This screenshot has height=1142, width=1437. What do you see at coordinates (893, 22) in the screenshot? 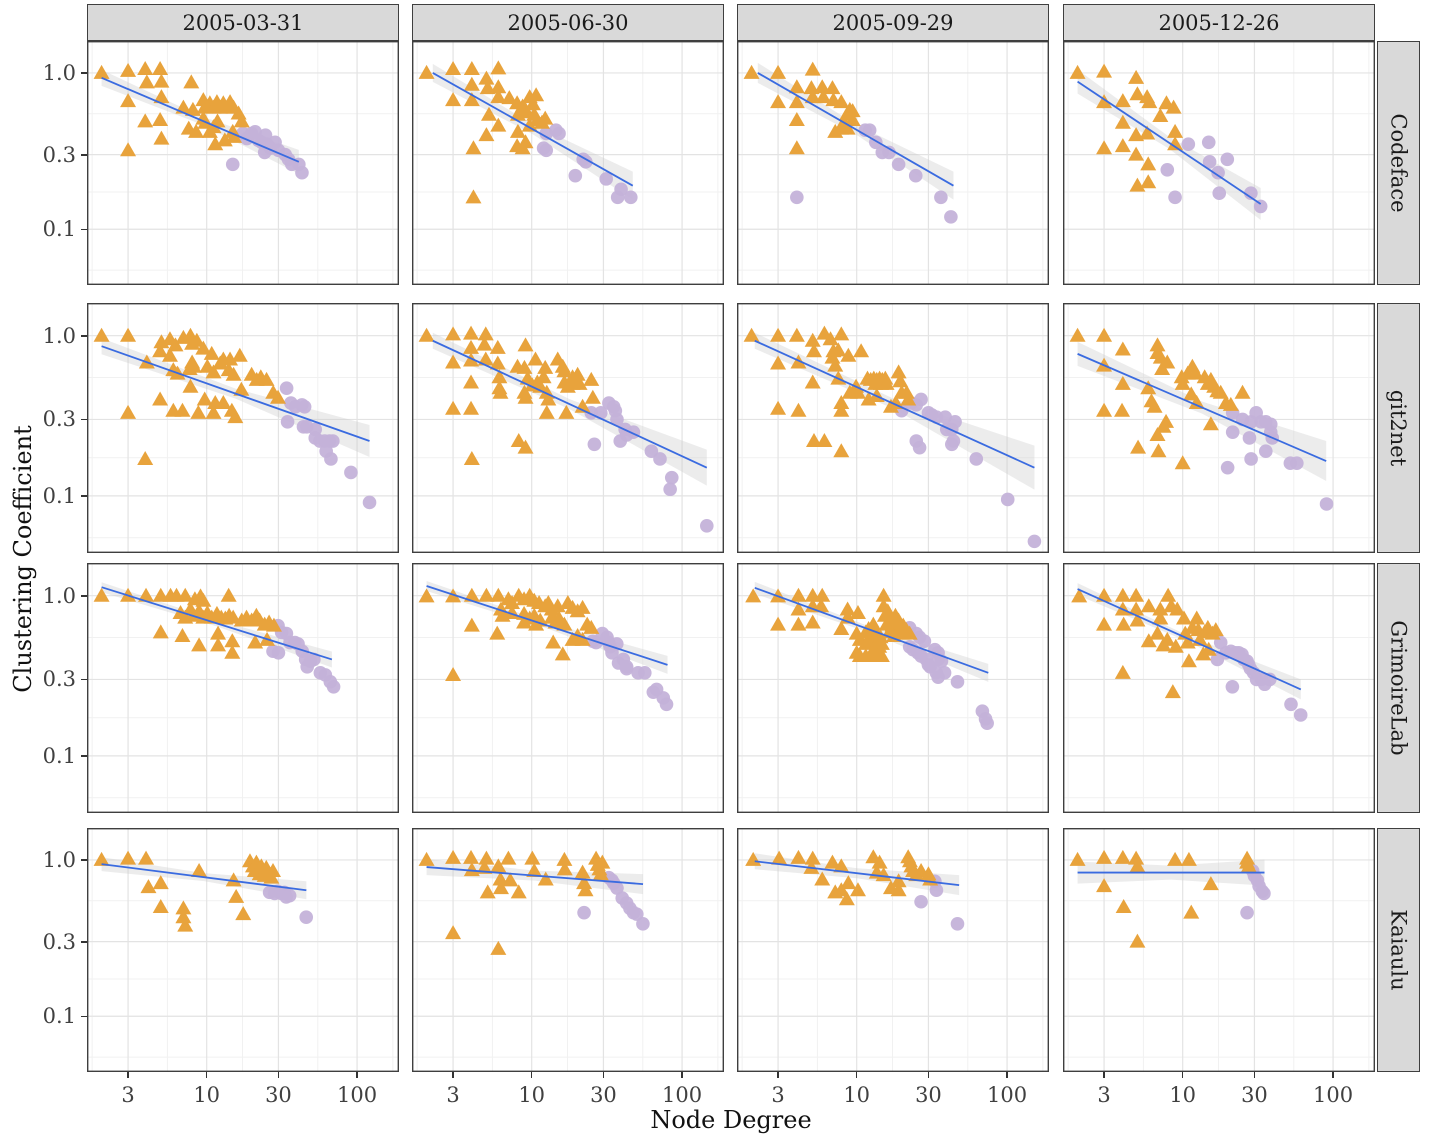
I see `column-facet-strip-2005-09-29: 2005-09-29` at bounding box center [893, 22].